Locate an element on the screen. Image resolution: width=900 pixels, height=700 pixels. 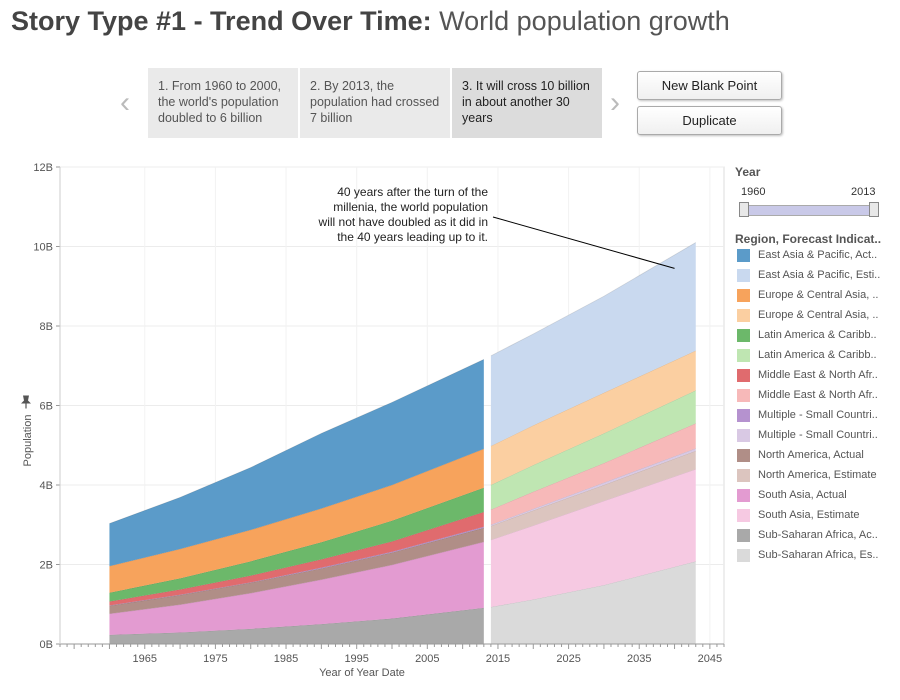
y-tick-label: 10B is located at coordinates (43, 248).